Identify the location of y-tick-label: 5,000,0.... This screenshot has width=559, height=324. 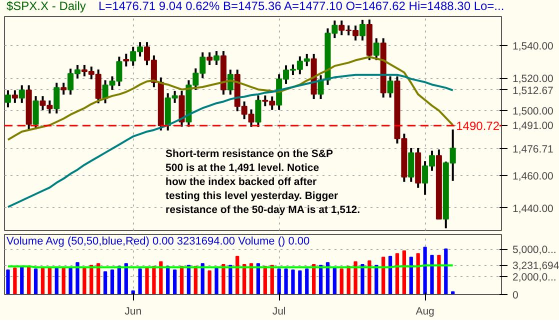
(534, 250).